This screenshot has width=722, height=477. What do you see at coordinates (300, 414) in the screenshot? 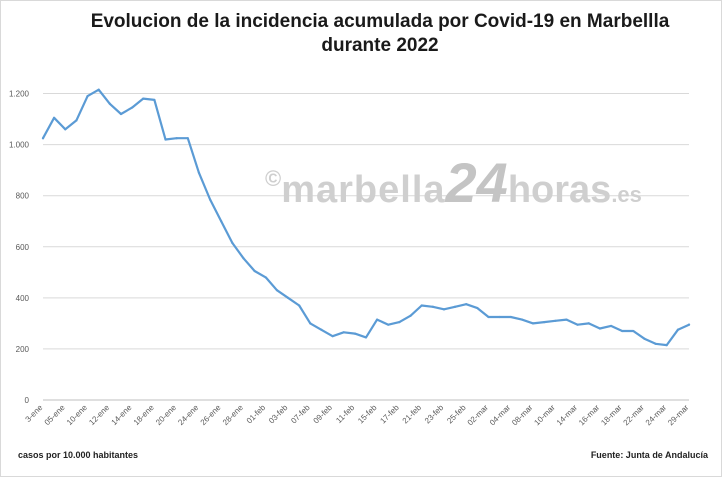
I see `x-tick-label: 07-feb` at bounding box center [300, 414].